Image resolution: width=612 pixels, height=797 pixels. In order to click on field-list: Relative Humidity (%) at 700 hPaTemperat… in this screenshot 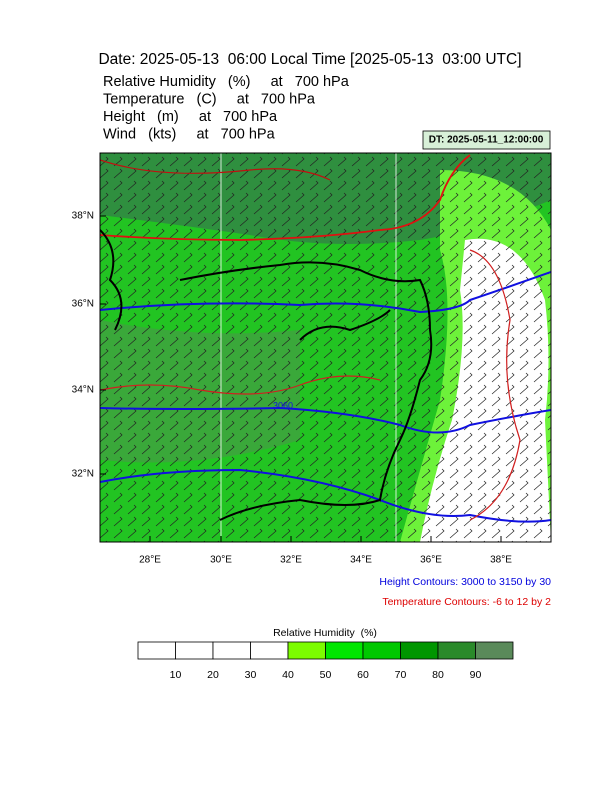, I will do `click(226, 108)`.